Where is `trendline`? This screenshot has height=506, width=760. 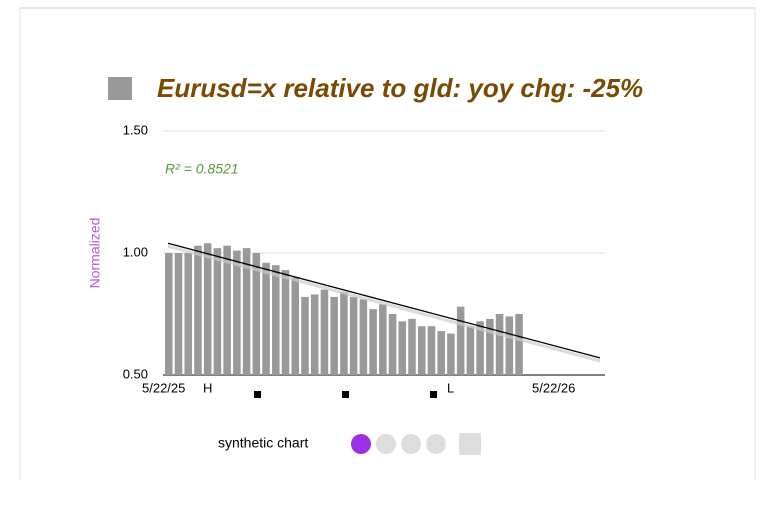
trendline is located at coordinates (384, 300).